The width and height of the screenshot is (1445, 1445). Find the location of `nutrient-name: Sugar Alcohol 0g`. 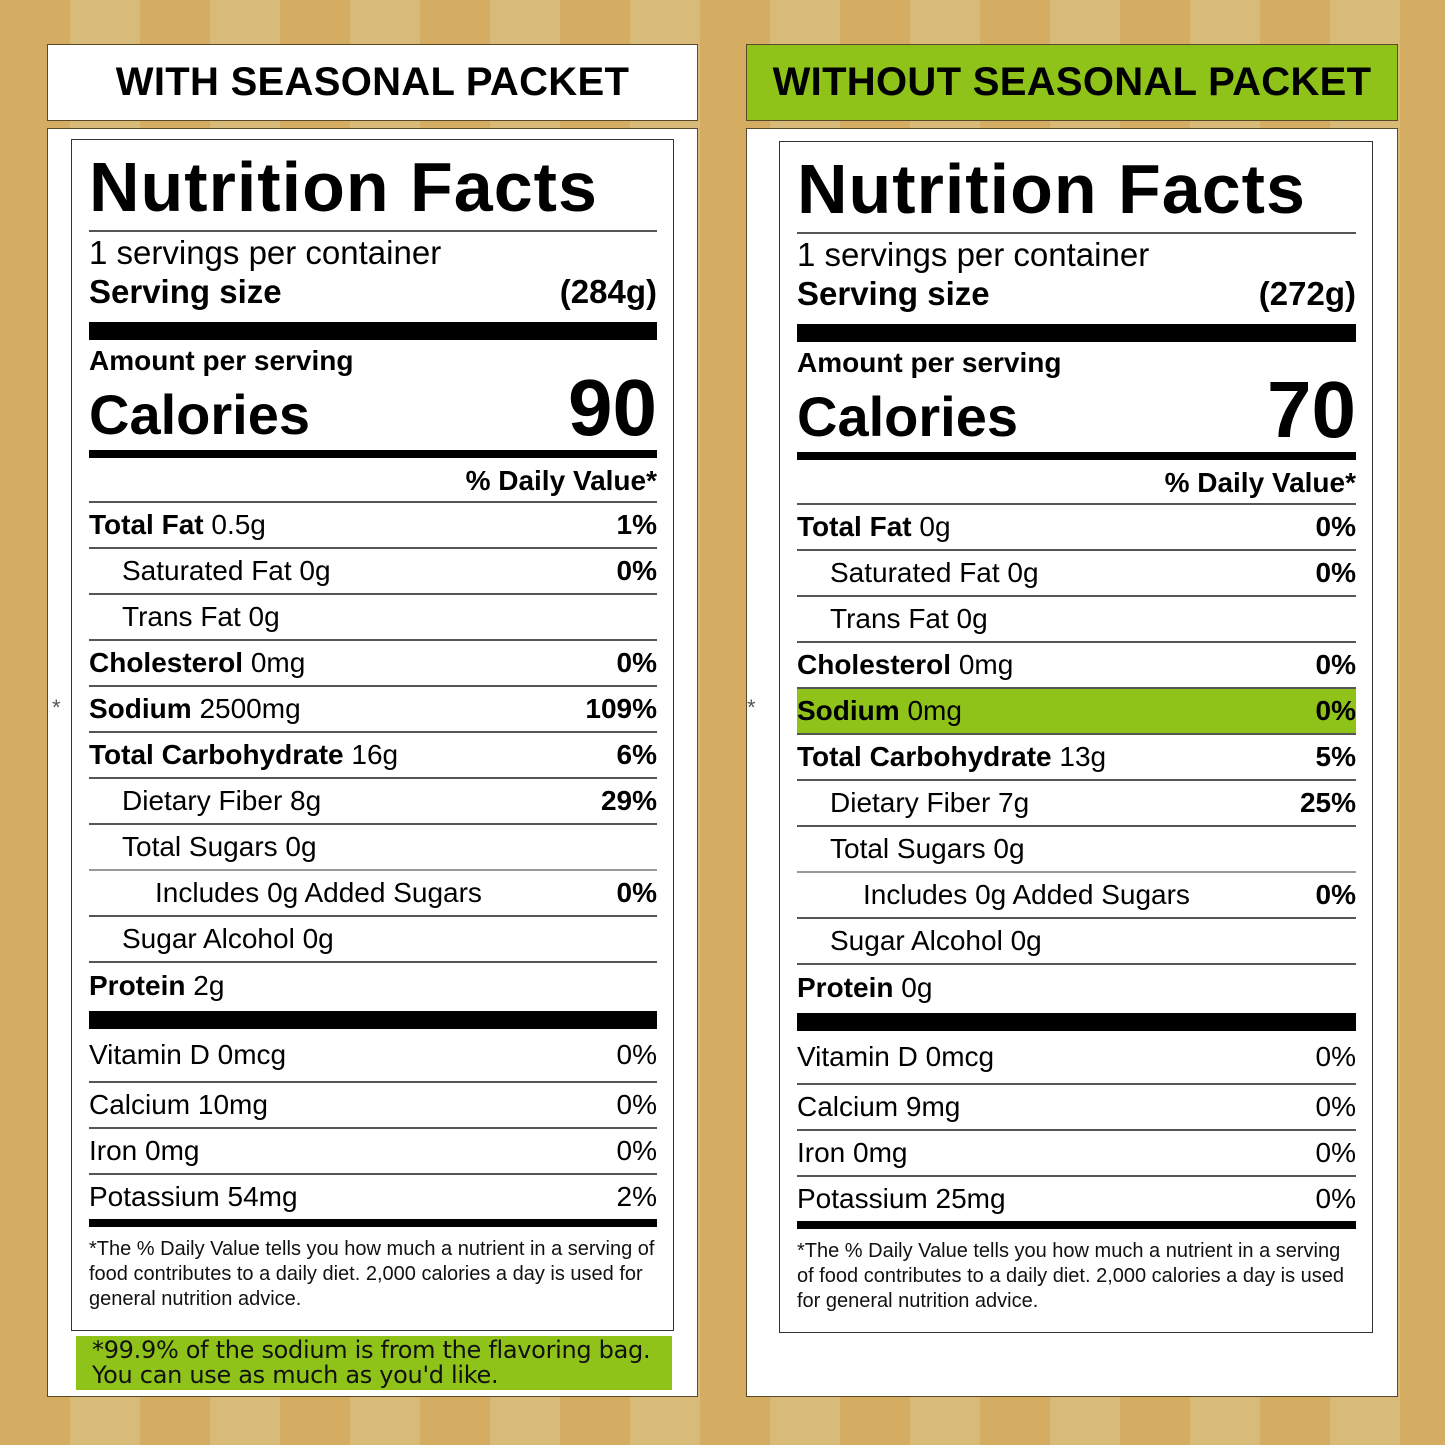

nutrient-name: Sugar Alcohol 0g is located at coordinates (228, 938).